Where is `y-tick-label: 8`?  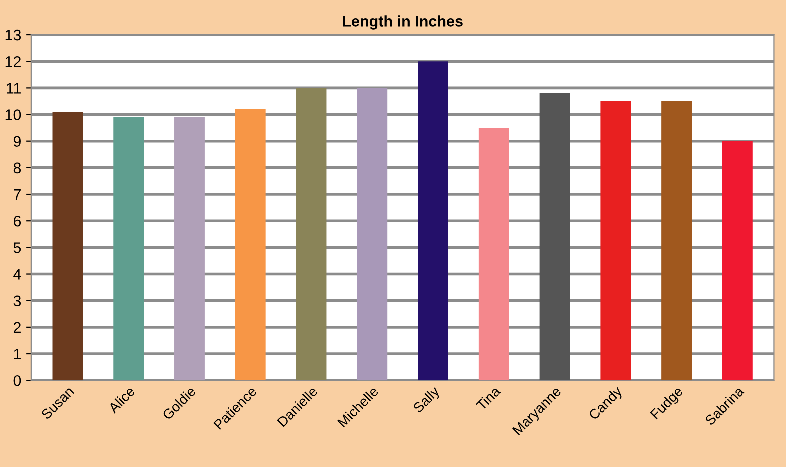 y-tick-label: 8 is located at coordinates (18, 168).